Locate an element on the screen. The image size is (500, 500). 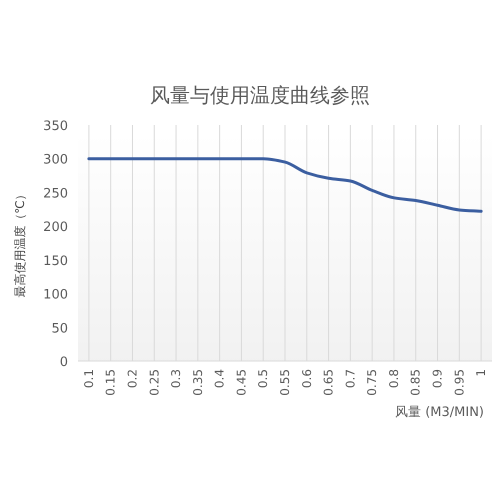
y-tick-label: 350 is located at coordinates (55, 126).